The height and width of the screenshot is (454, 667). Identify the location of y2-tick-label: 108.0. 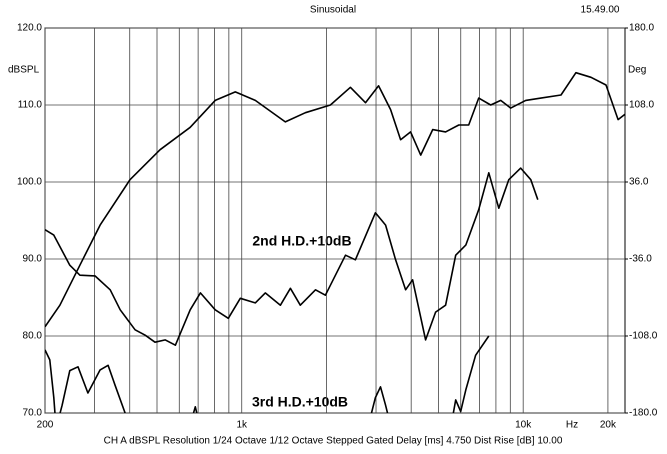
(641, 105).